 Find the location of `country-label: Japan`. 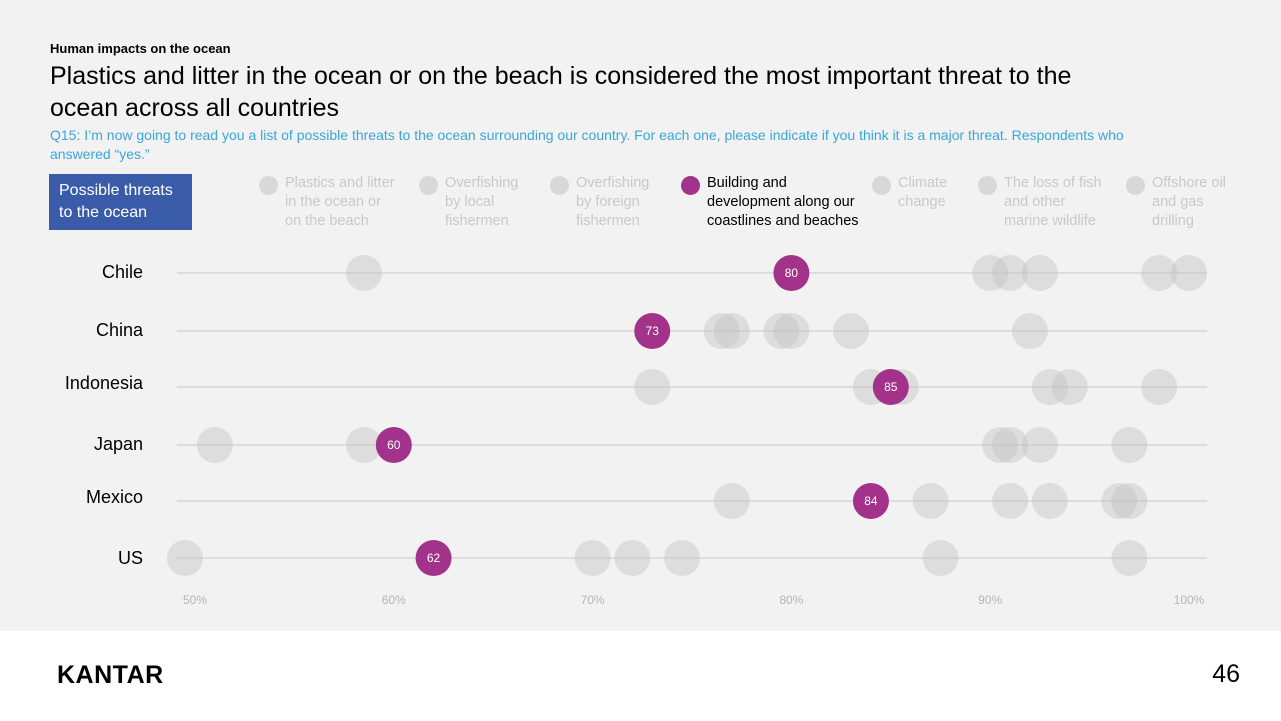

country-label: Japan is located at coordinates (118, 444).